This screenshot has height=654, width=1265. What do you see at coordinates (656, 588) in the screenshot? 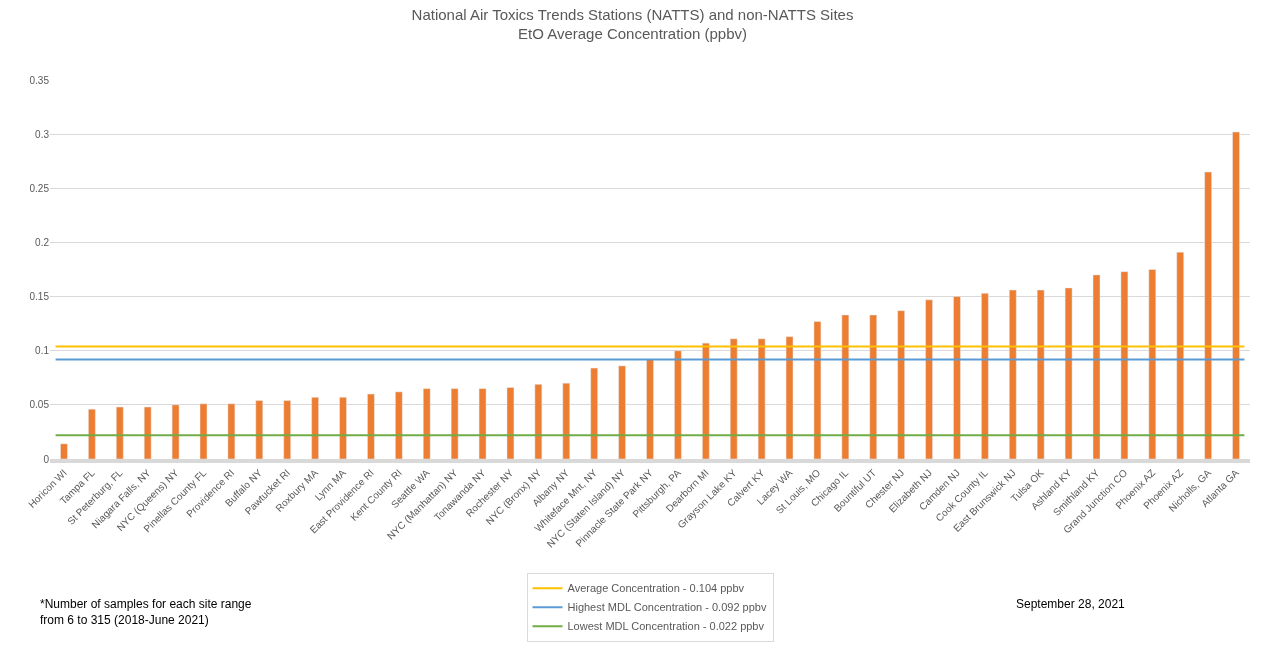
I see `legend-label: Average Concentration - 0.104 ppbv` at bounding box center [656, 588].